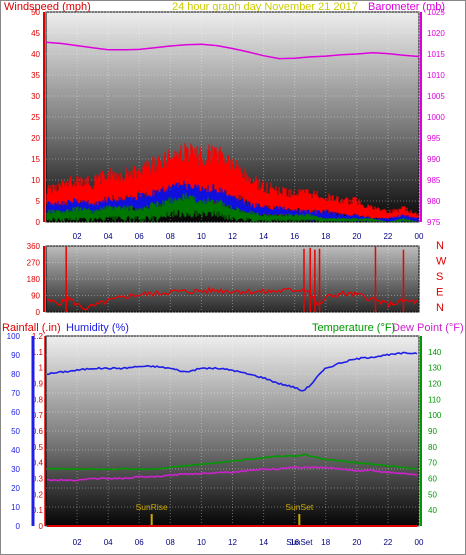 The height and width of the screenshot is (555, 466). Describe the element at coordinates (434, 180) in the screenshot. I see `barometer-tick-label: 985` at that location.